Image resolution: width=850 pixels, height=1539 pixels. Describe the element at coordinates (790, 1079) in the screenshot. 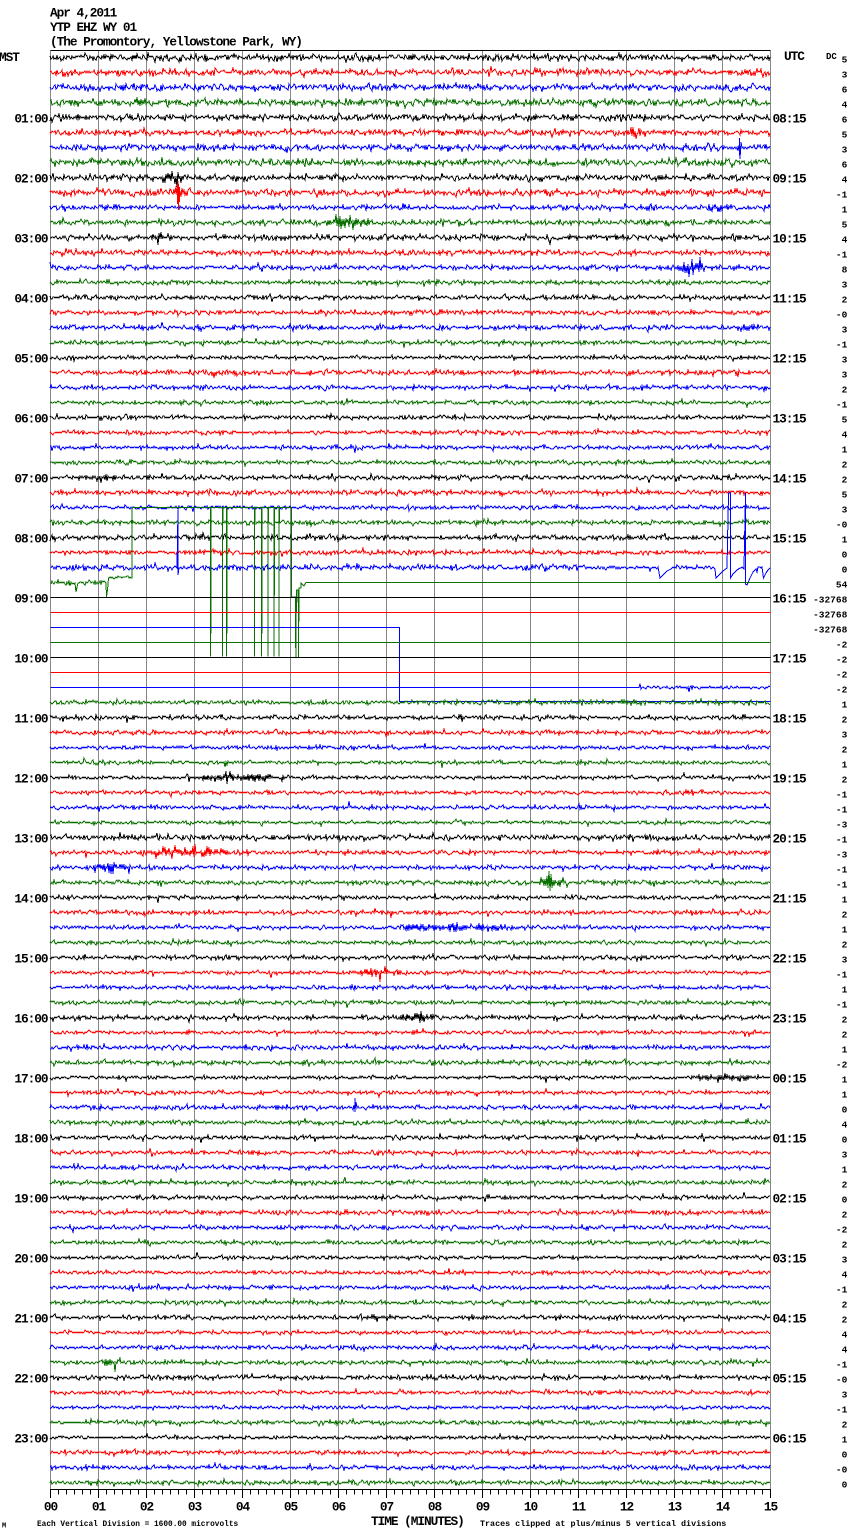

I see `svg-text: 00:15` at that location.